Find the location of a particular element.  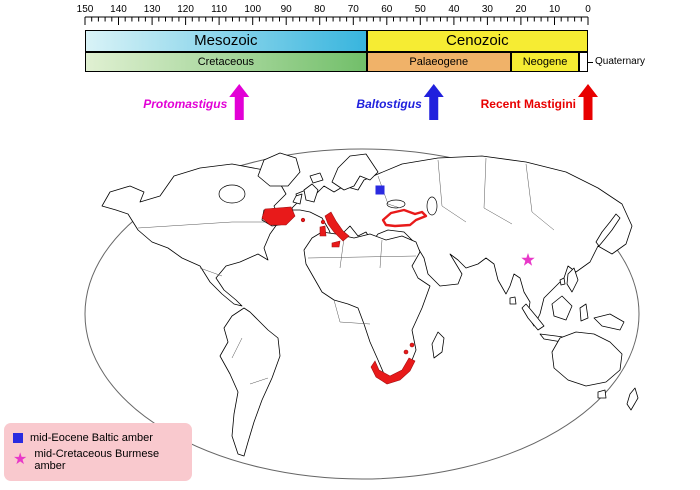

tick-label-10: 10 is located at coordinates (555, 9).